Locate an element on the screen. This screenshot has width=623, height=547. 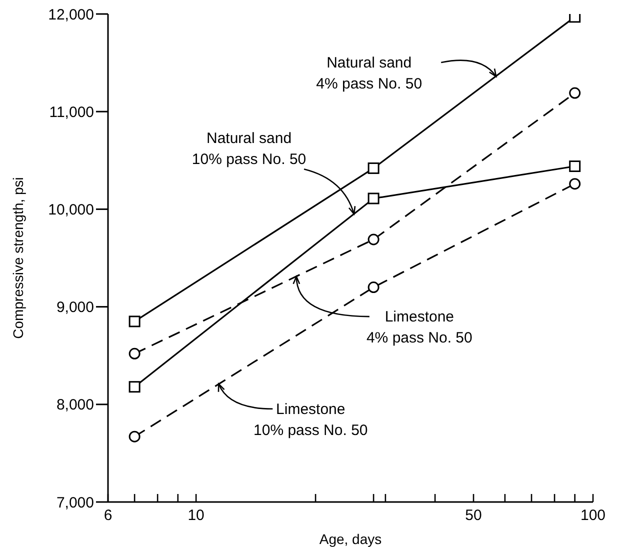
x-tick-label: 10 is located at coordinates (196, 515).